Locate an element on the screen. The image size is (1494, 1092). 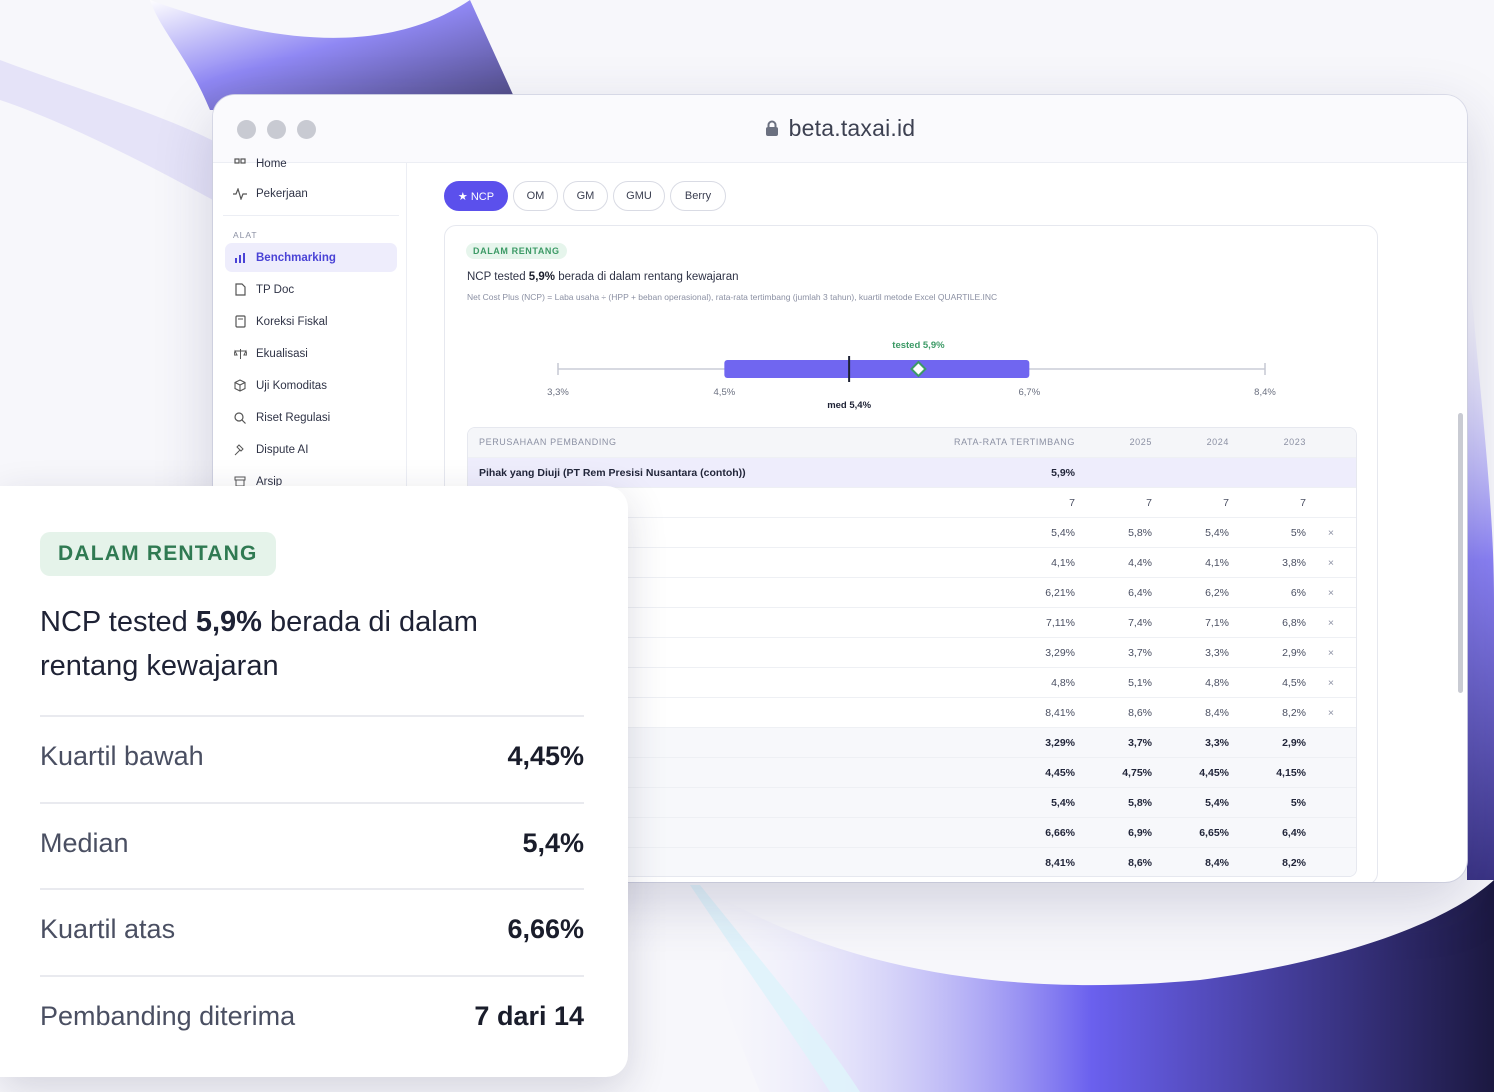
address-bar: beta.taxai.id is located at coordinates (840, 129).